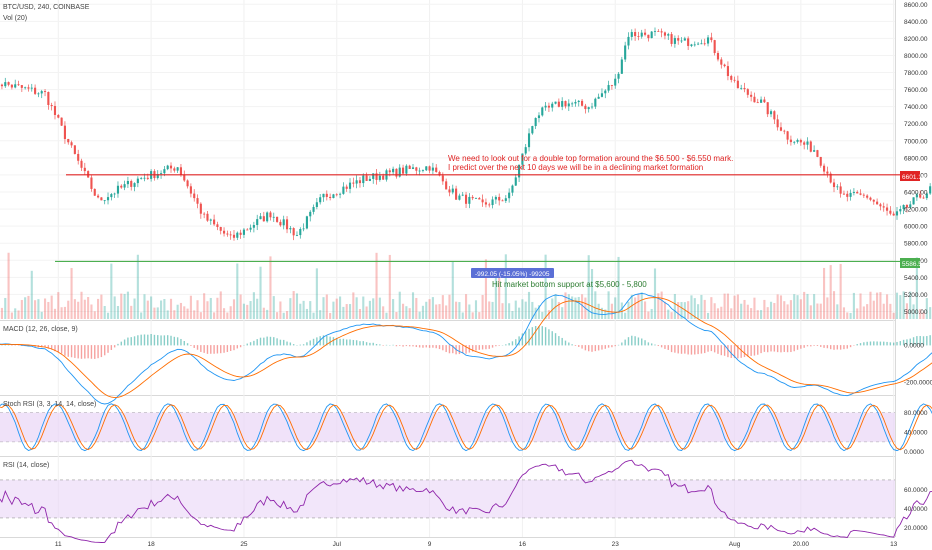 The image size is (932, 550). What do you see at coordinates (916, 433) in the screenshot?
I see `stoch-tick-label: 40.0000` at bounding box center [916, 433].